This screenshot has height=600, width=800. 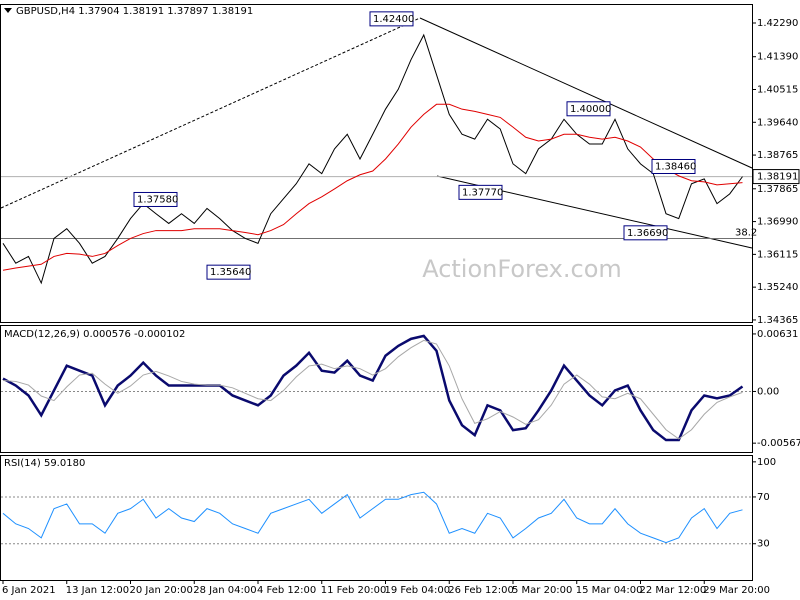 I want to click on y-tick-label: 1.40515, so click(x=777, y=89).